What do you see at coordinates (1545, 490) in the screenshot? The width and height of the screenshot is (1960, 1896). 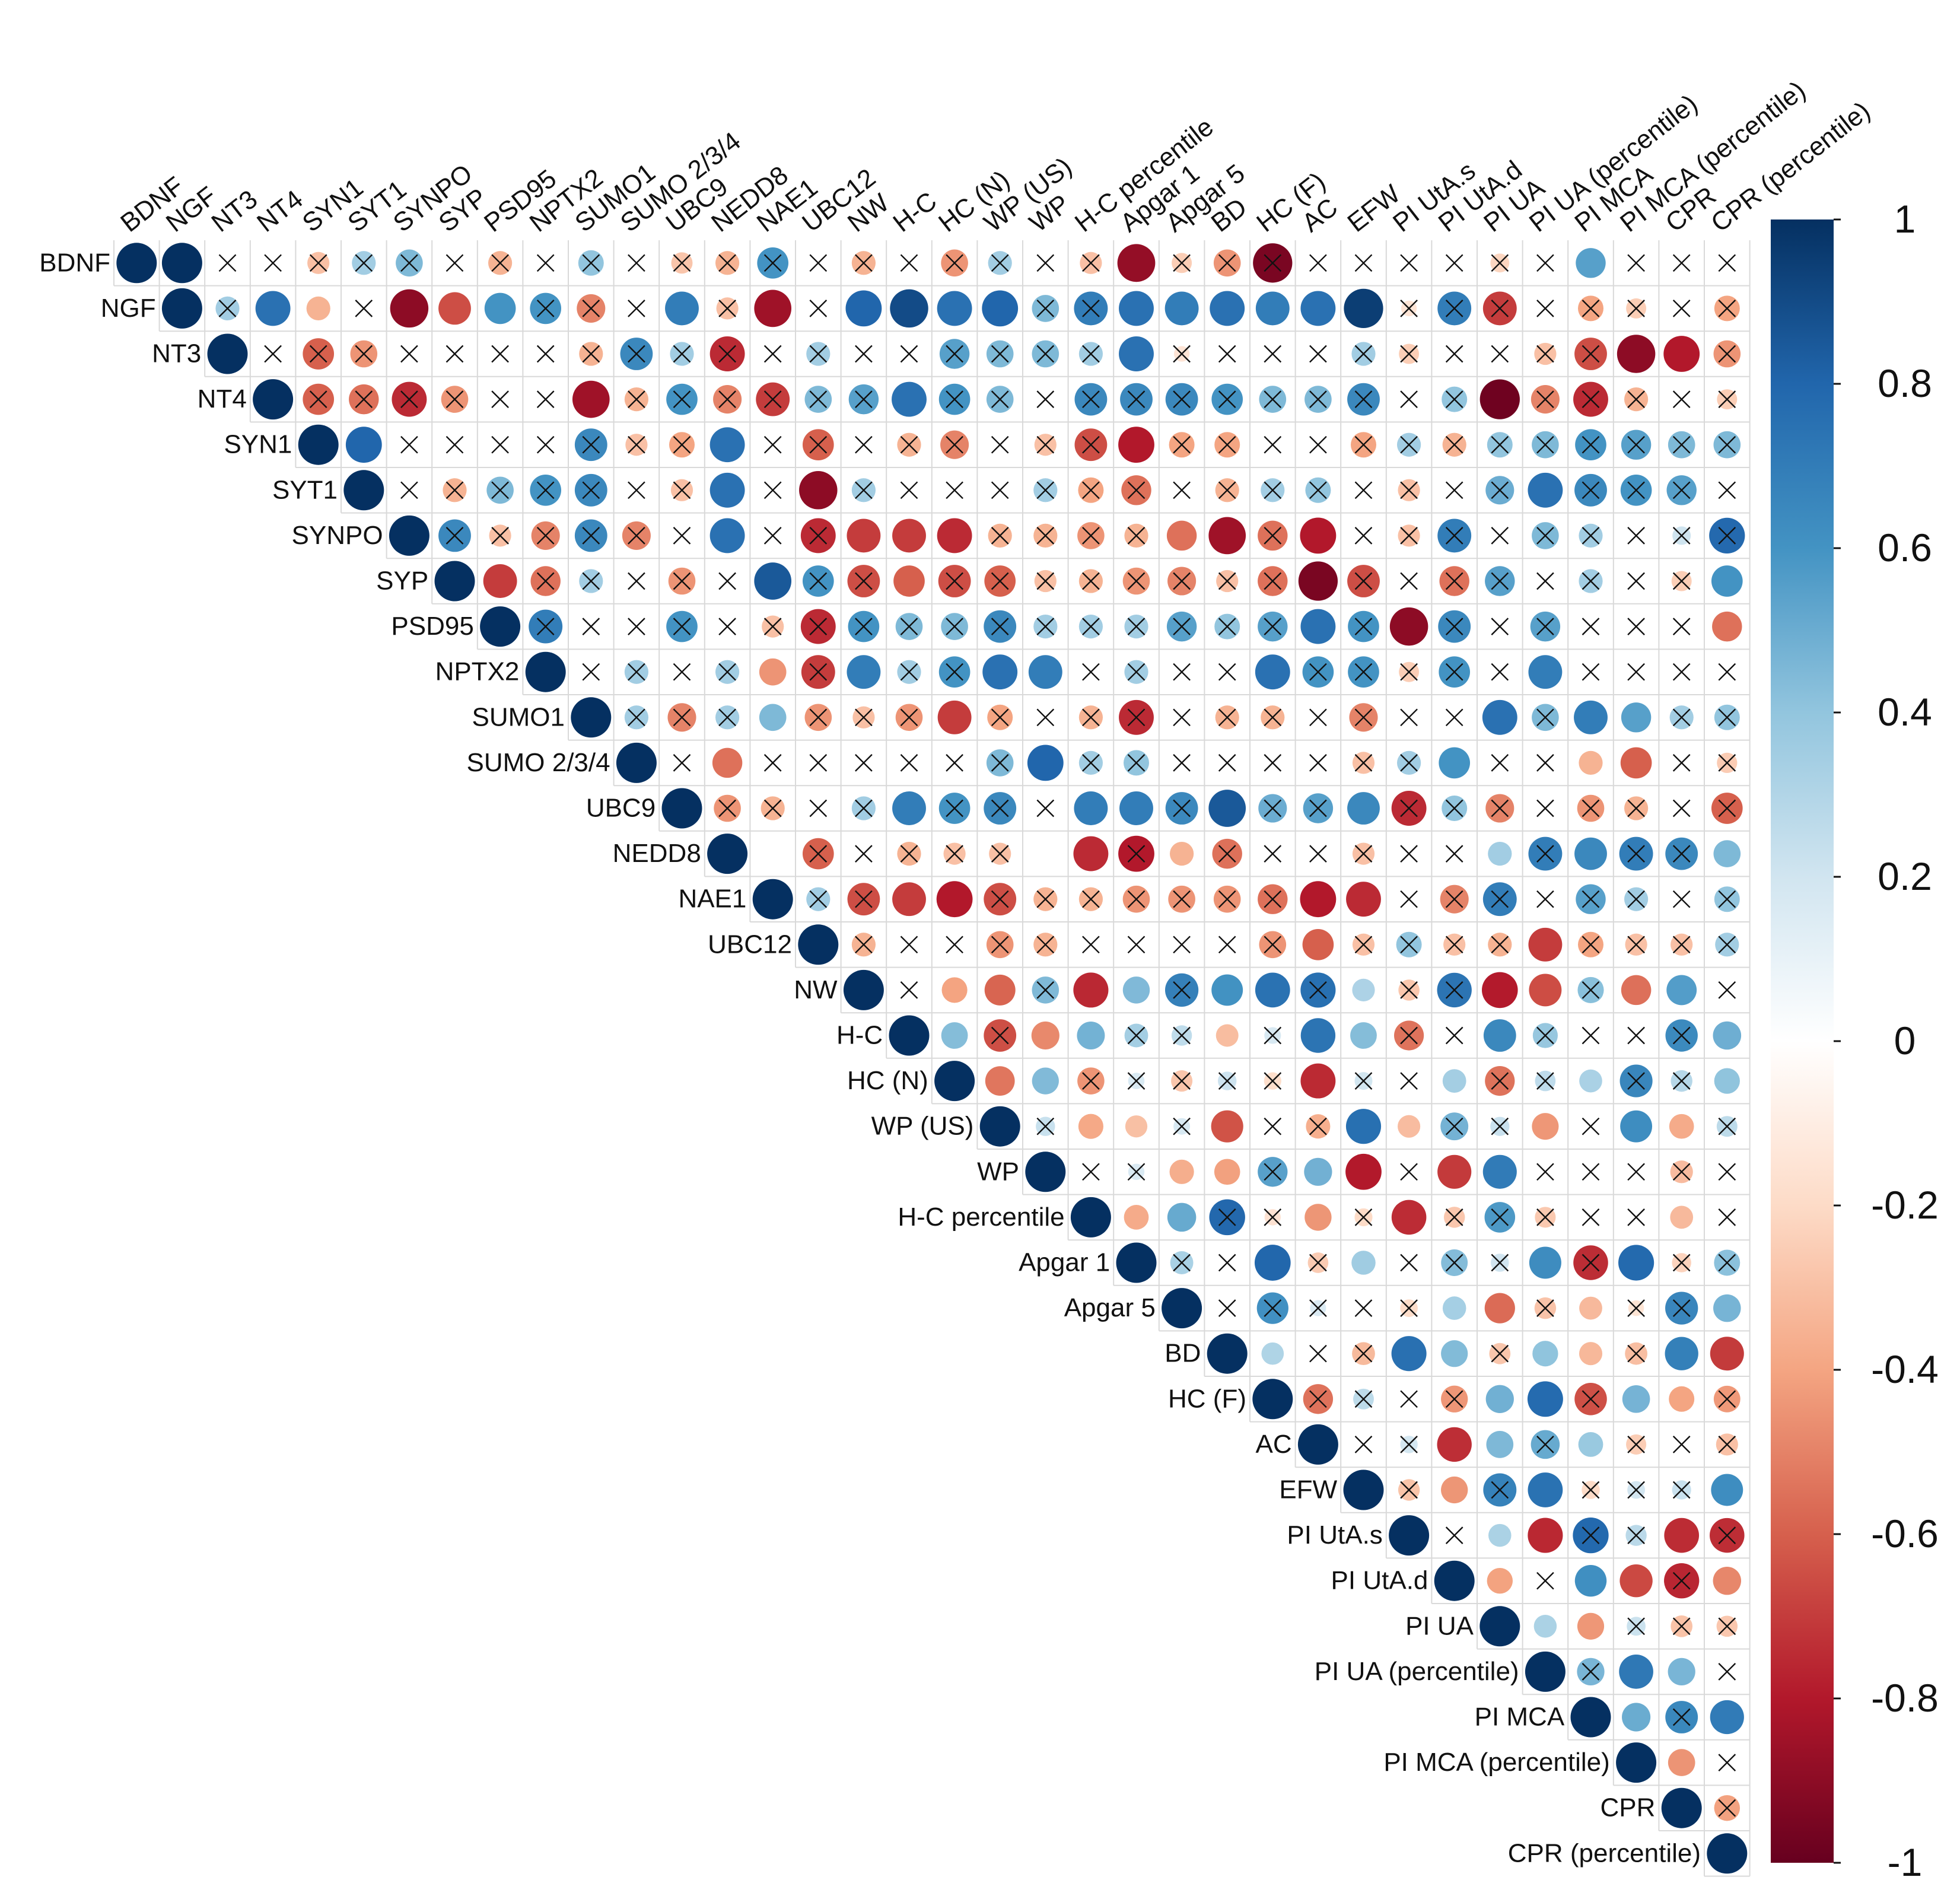 I see `corr-cell-SYT1-PI UA (percentile)` at bounding box center [1545, 490].